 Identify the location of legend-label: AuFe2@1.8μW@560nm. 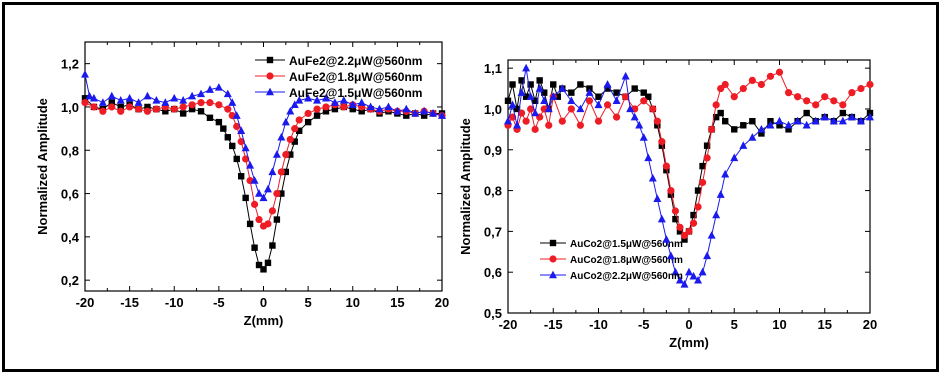
(355, 77).